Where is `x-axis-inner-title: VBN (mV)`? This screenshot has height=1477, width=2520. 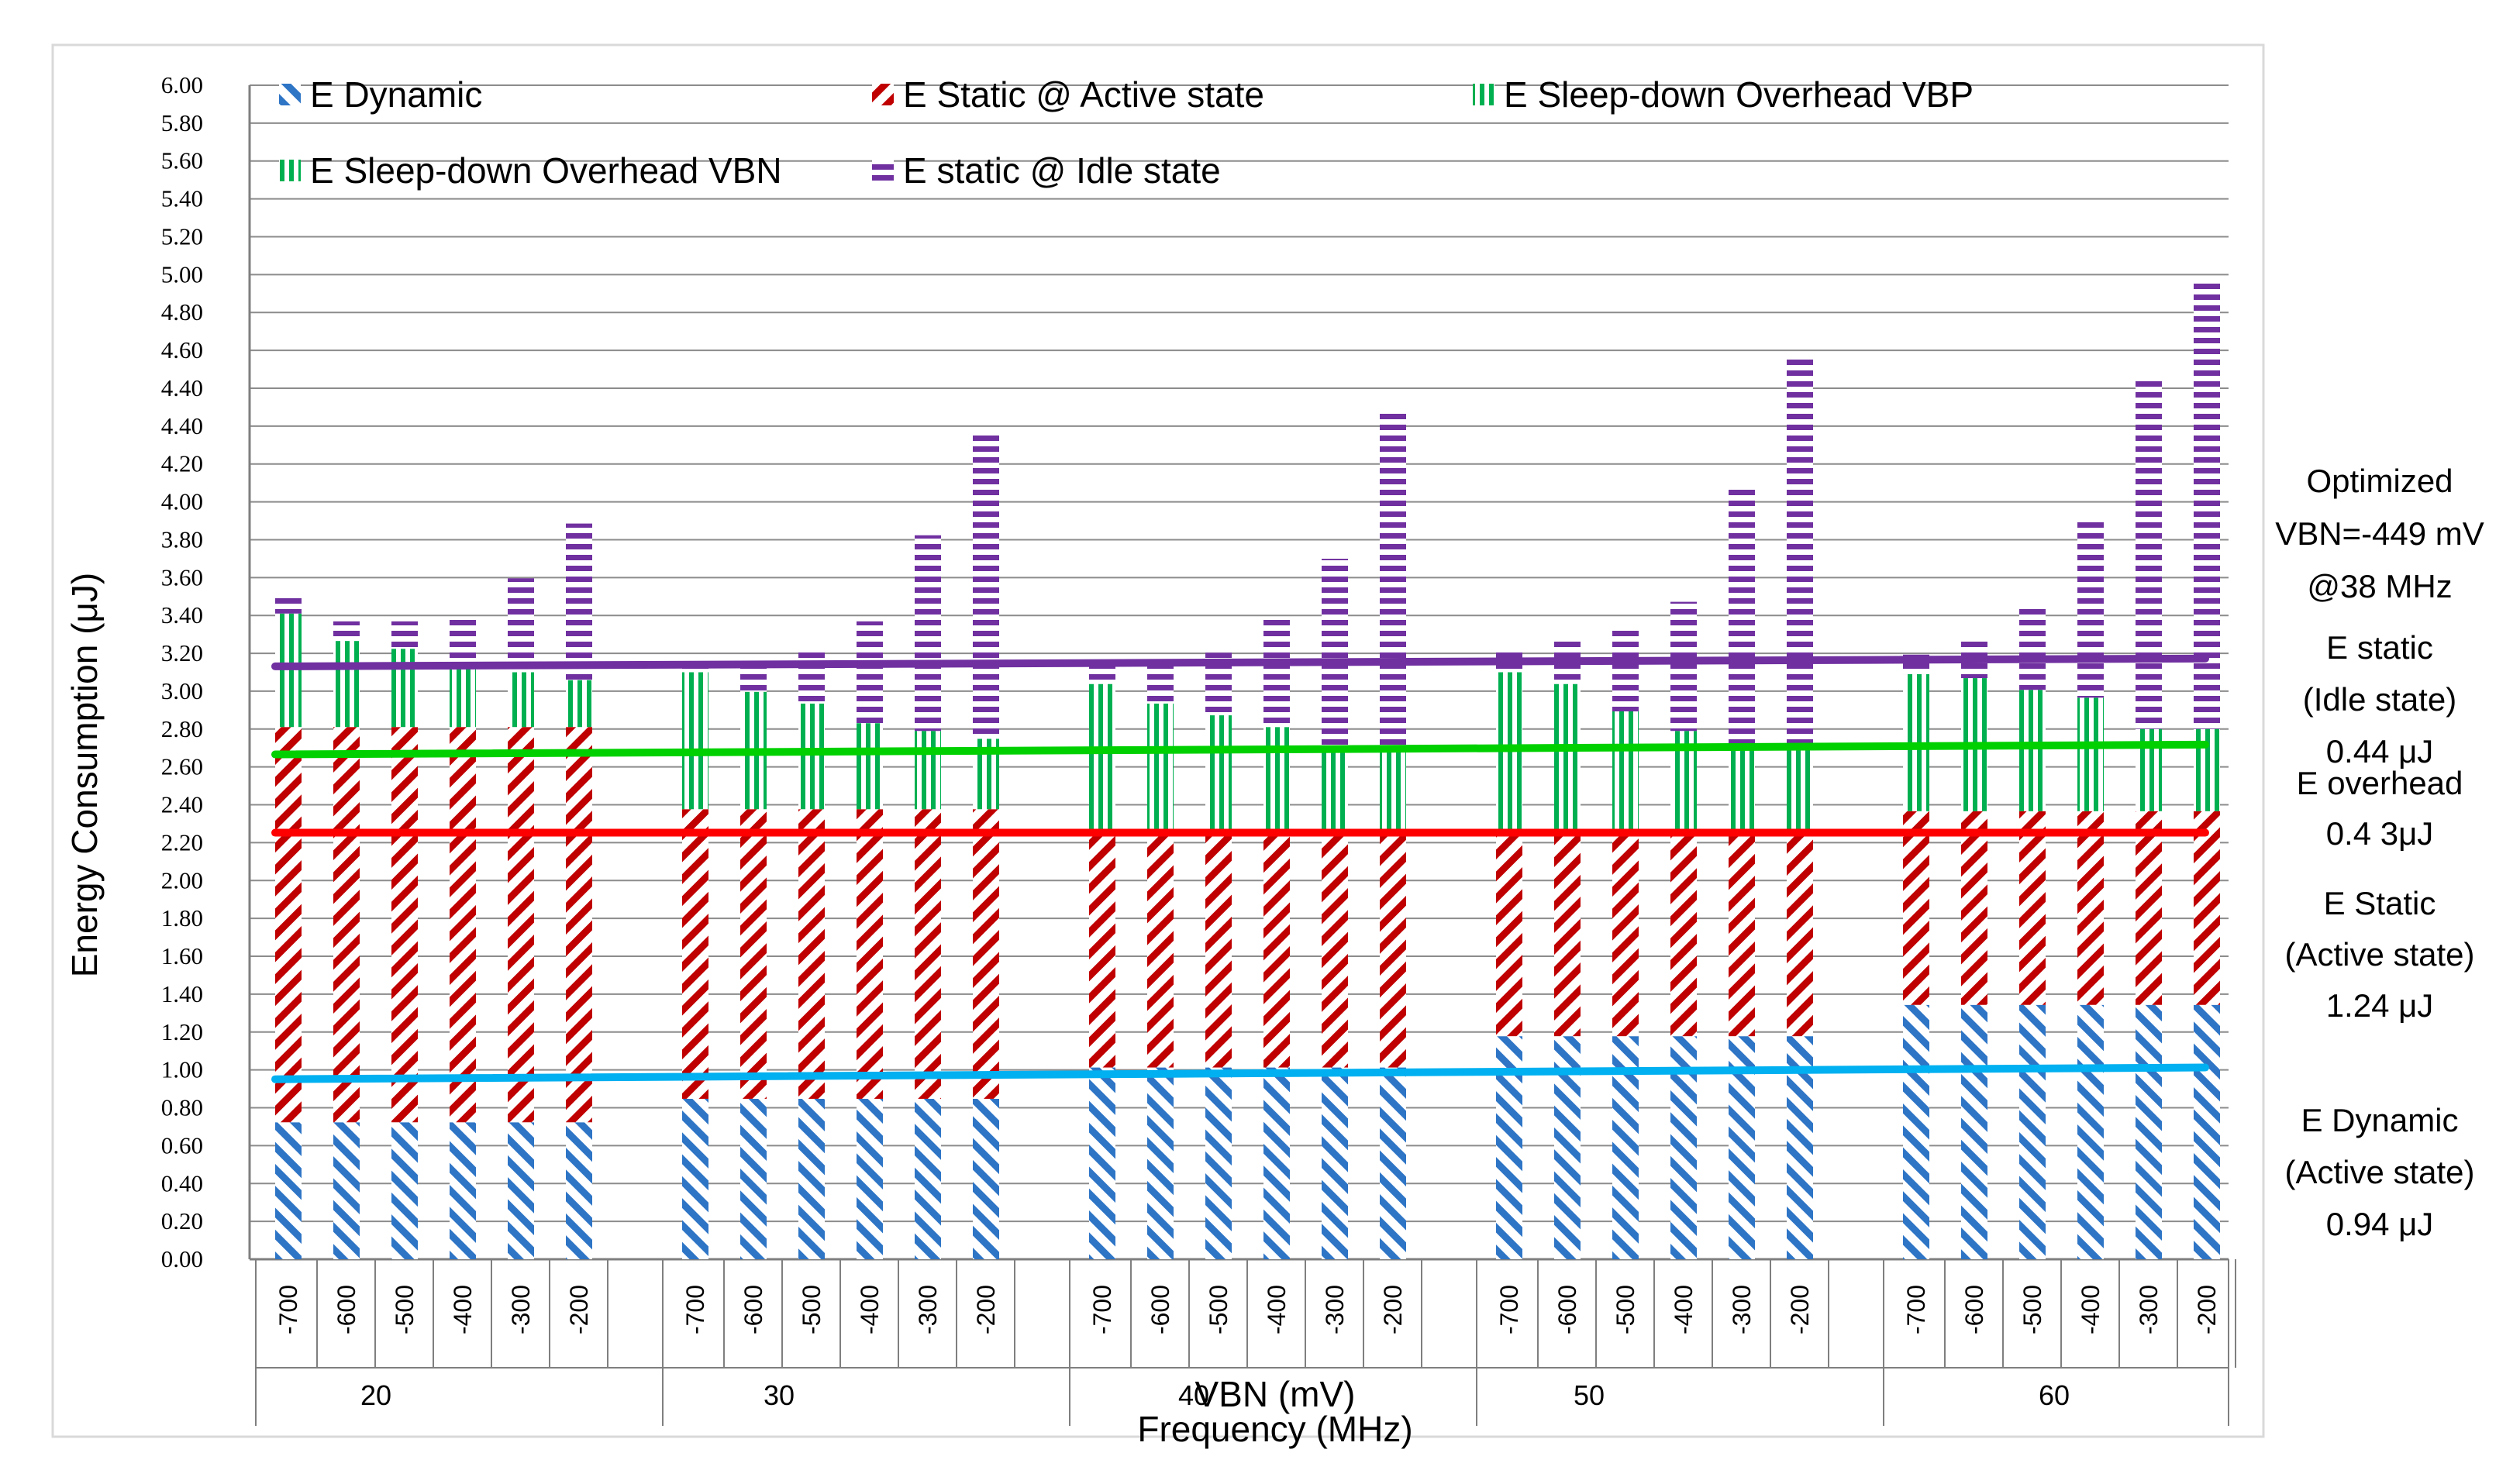 x-axis-inner-title: VBN (mV) is located at coordinates (1275, 1394).